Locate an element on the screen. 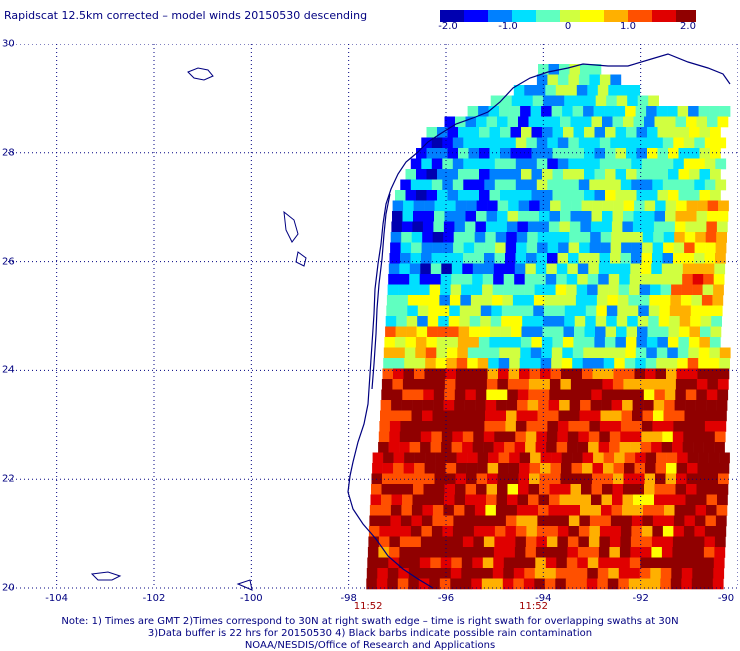  colorbar-tick-label: -1.0 is located at coordinates (508, 26).